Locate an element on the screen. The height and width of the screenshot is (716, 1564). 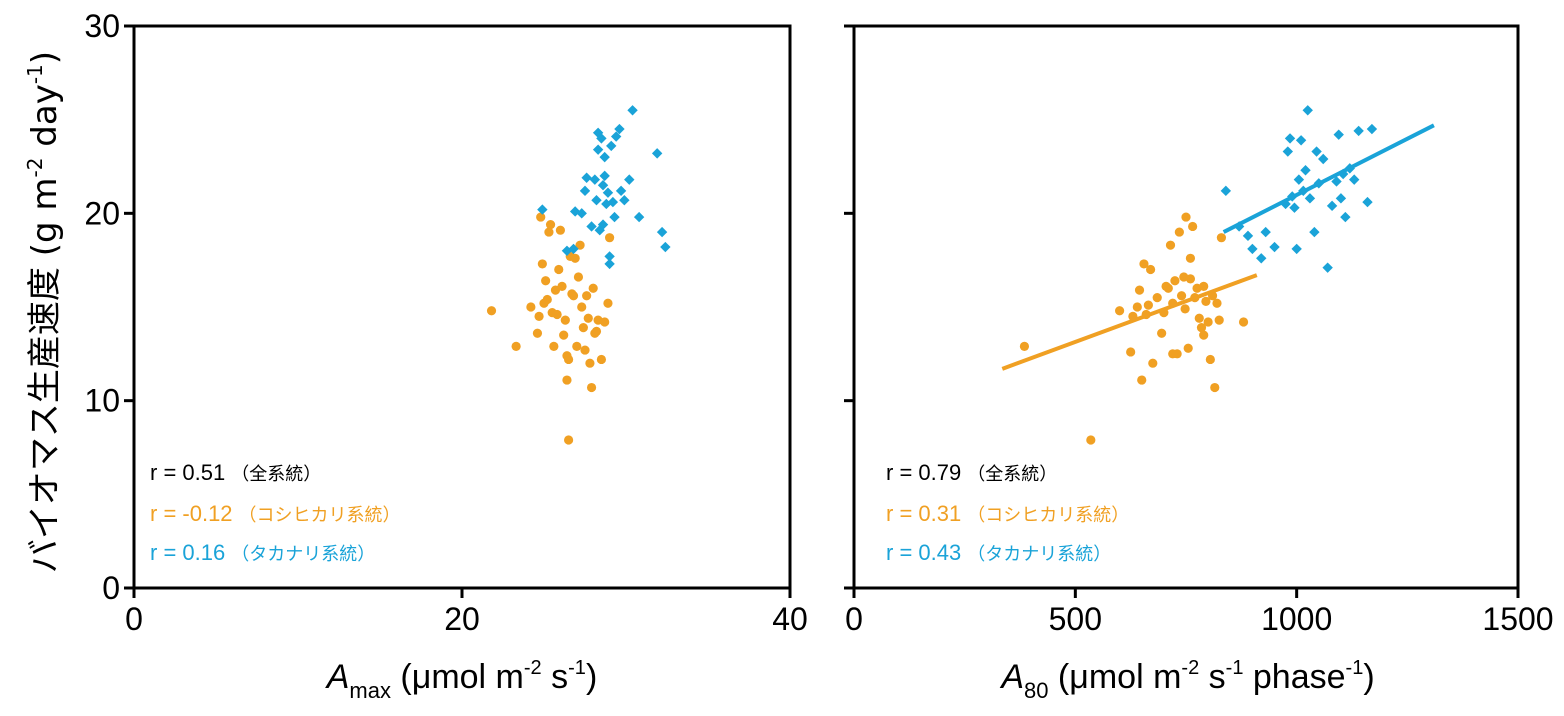
y-tick-label: 30 is located at coordinates (102, 26).